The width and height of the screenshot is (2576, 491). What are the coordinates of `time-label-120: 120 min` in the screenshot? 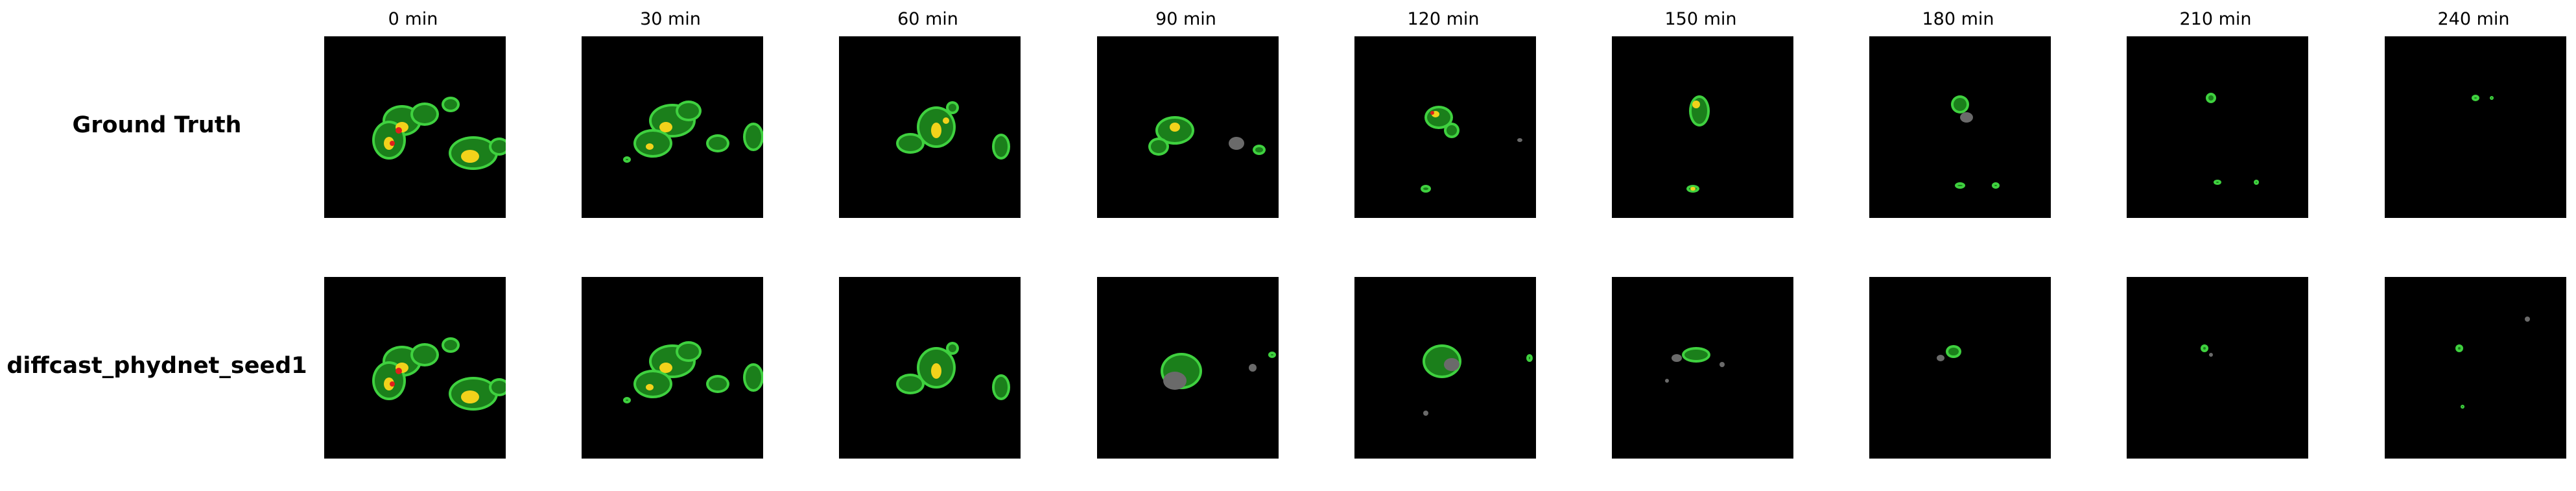 It's located at (1444, 19).